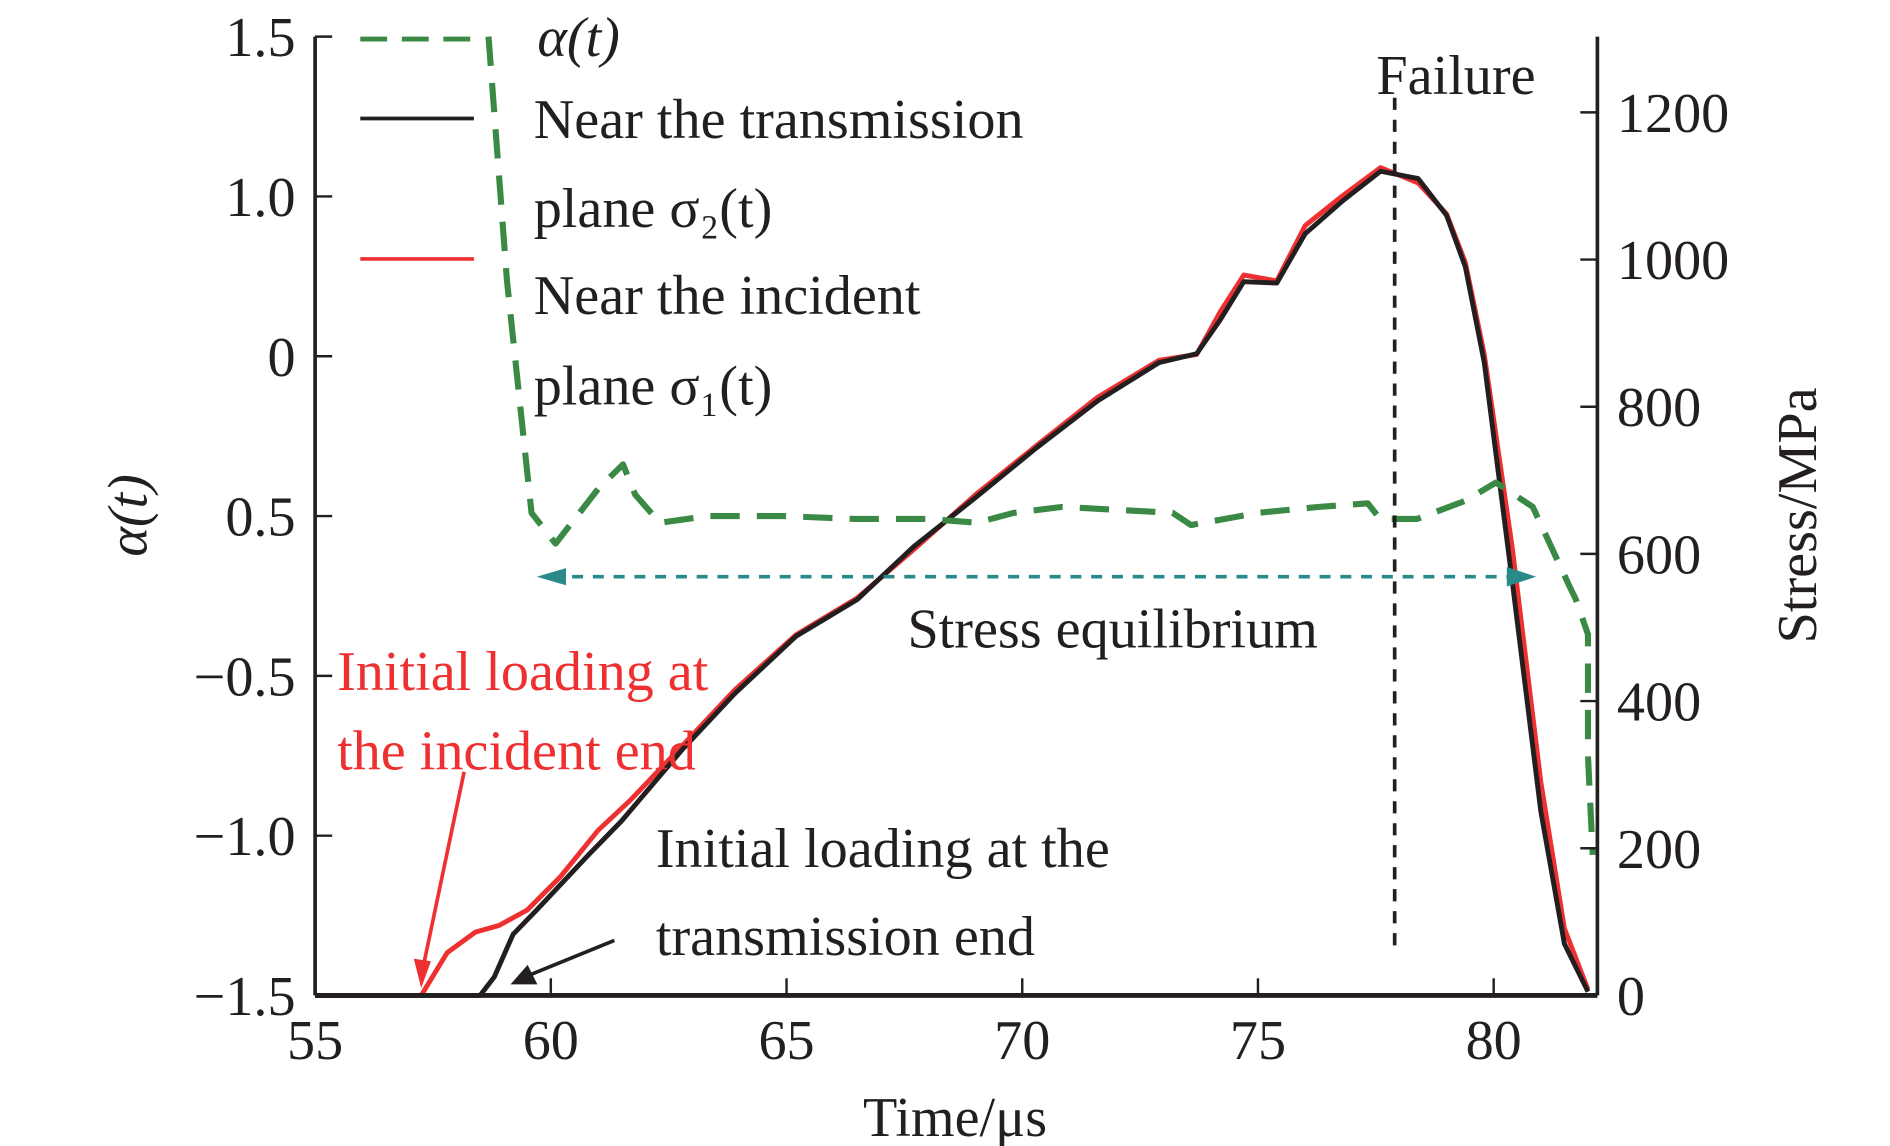 This screenshot has width=1890, height=1146. What do you see at coordinates (786, 1041) in the screenshot?
I see `x-tick-label: 65` at bounding box center [786, 1041].